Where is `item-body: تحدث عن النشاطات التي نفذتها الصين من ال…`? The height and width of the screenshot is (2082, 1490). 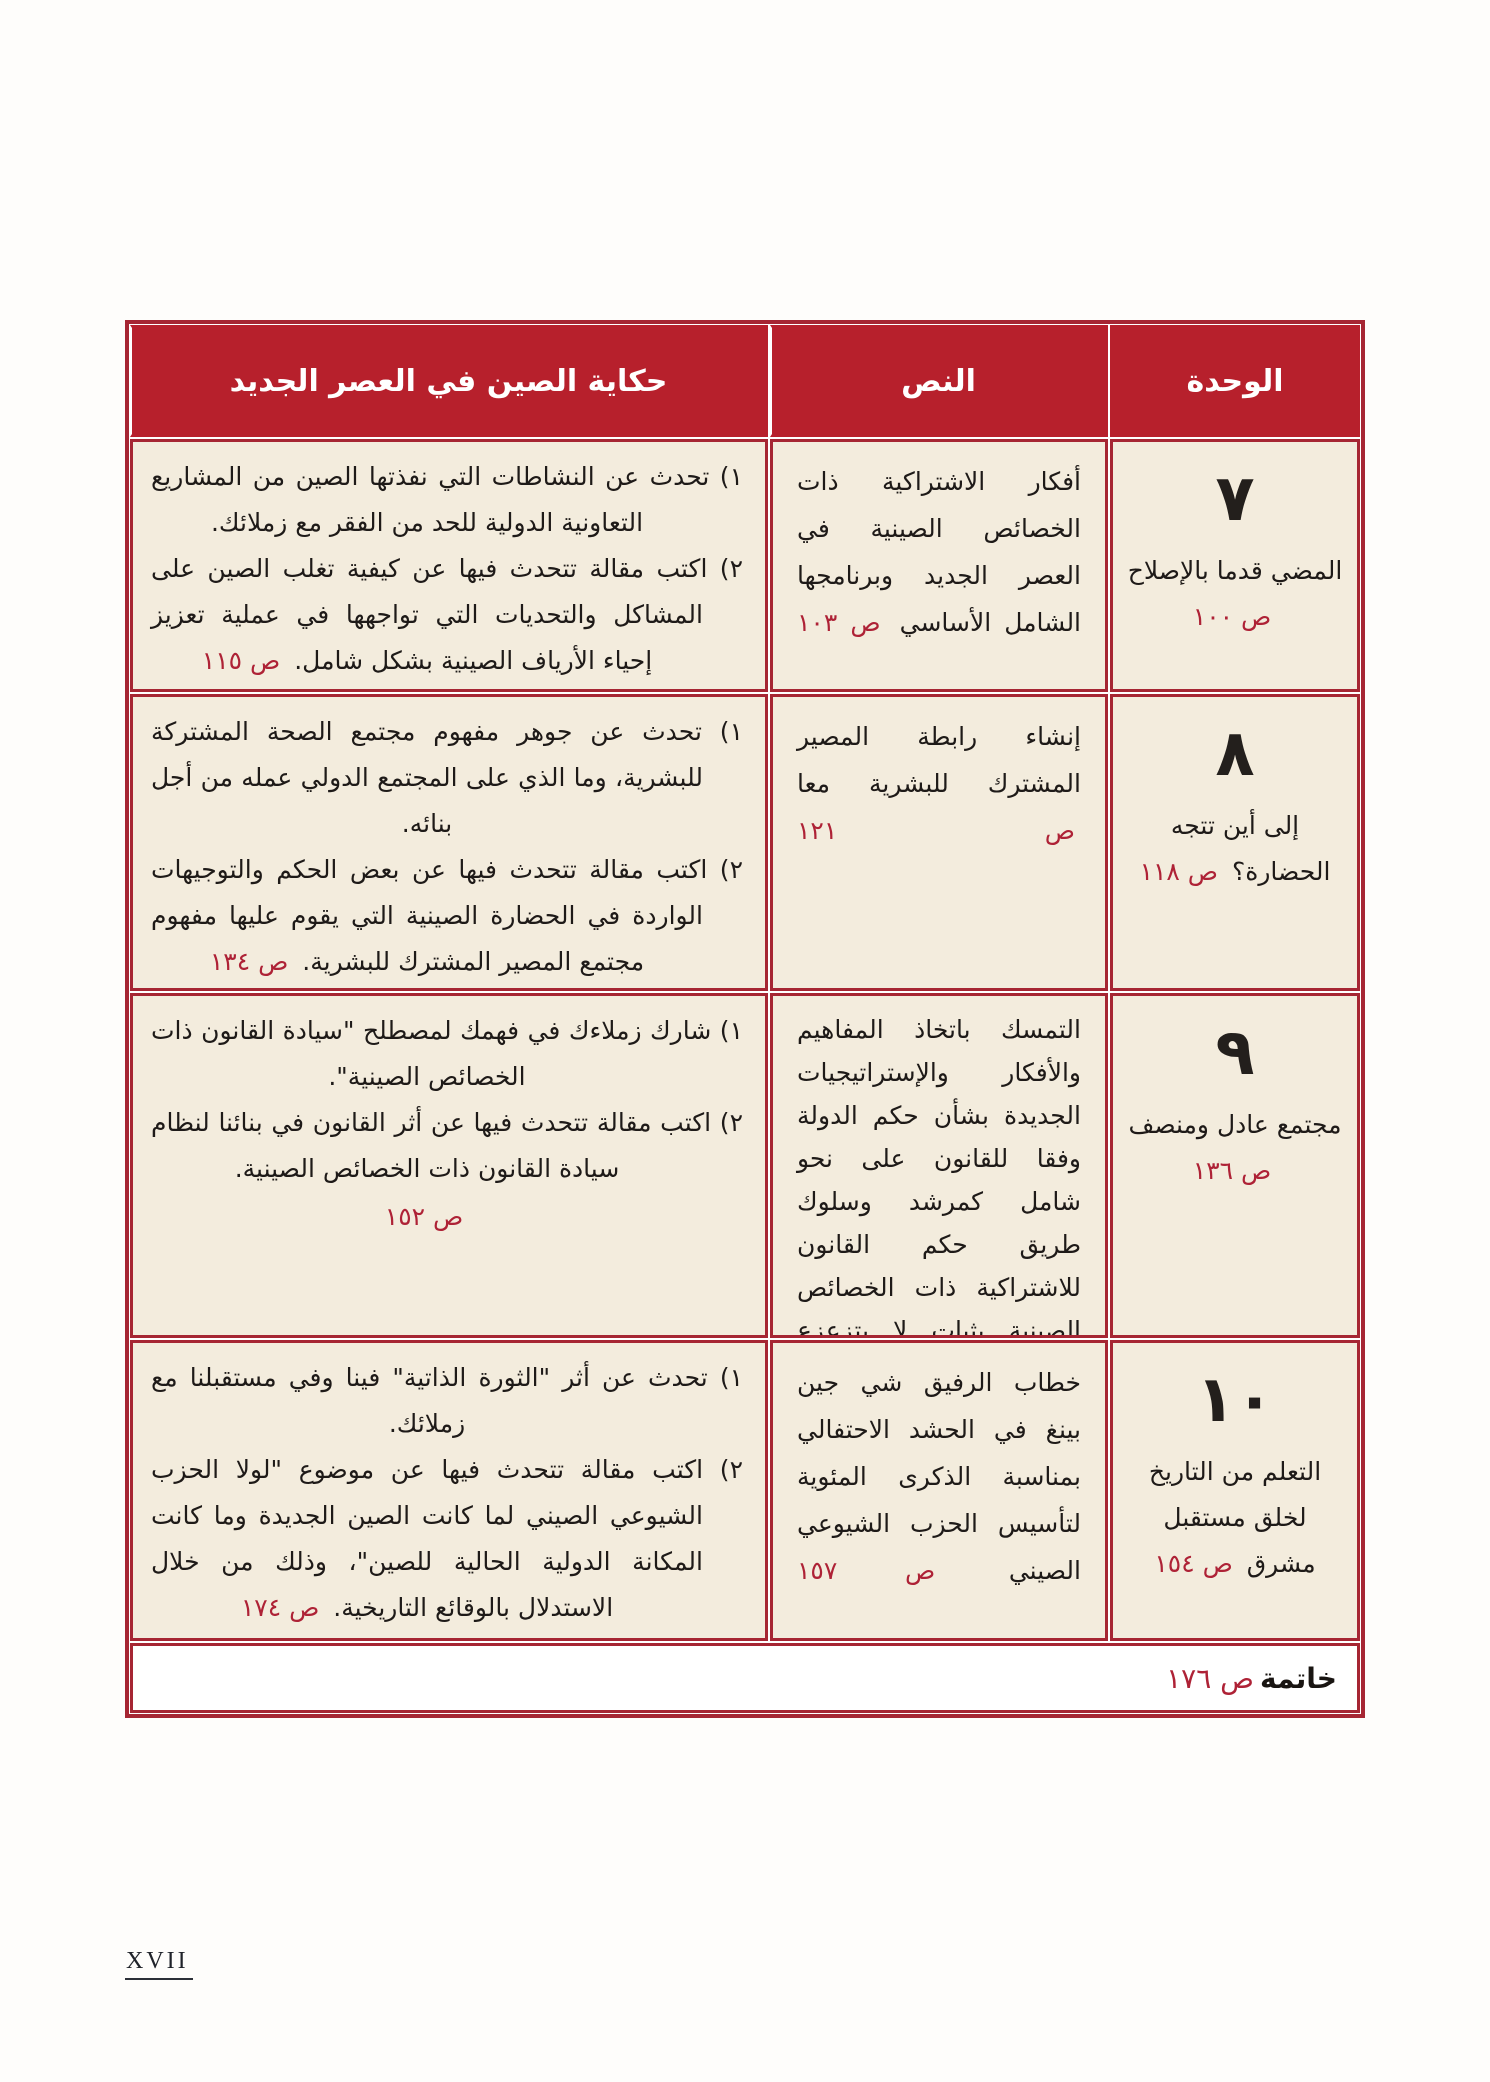 item-body: تحدث عن النشاطات التي نفذتها الصين من ال… is located at coordinates (430, 499).